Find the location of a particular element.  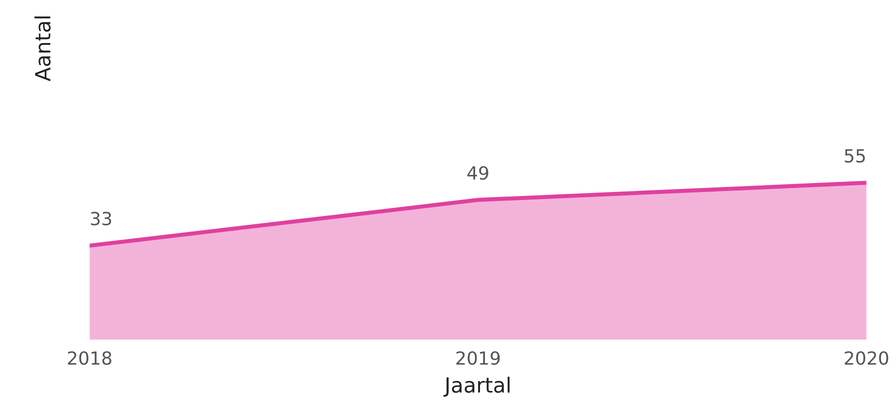

x-tick-label: 2019 is located at coordinates (478, 358).